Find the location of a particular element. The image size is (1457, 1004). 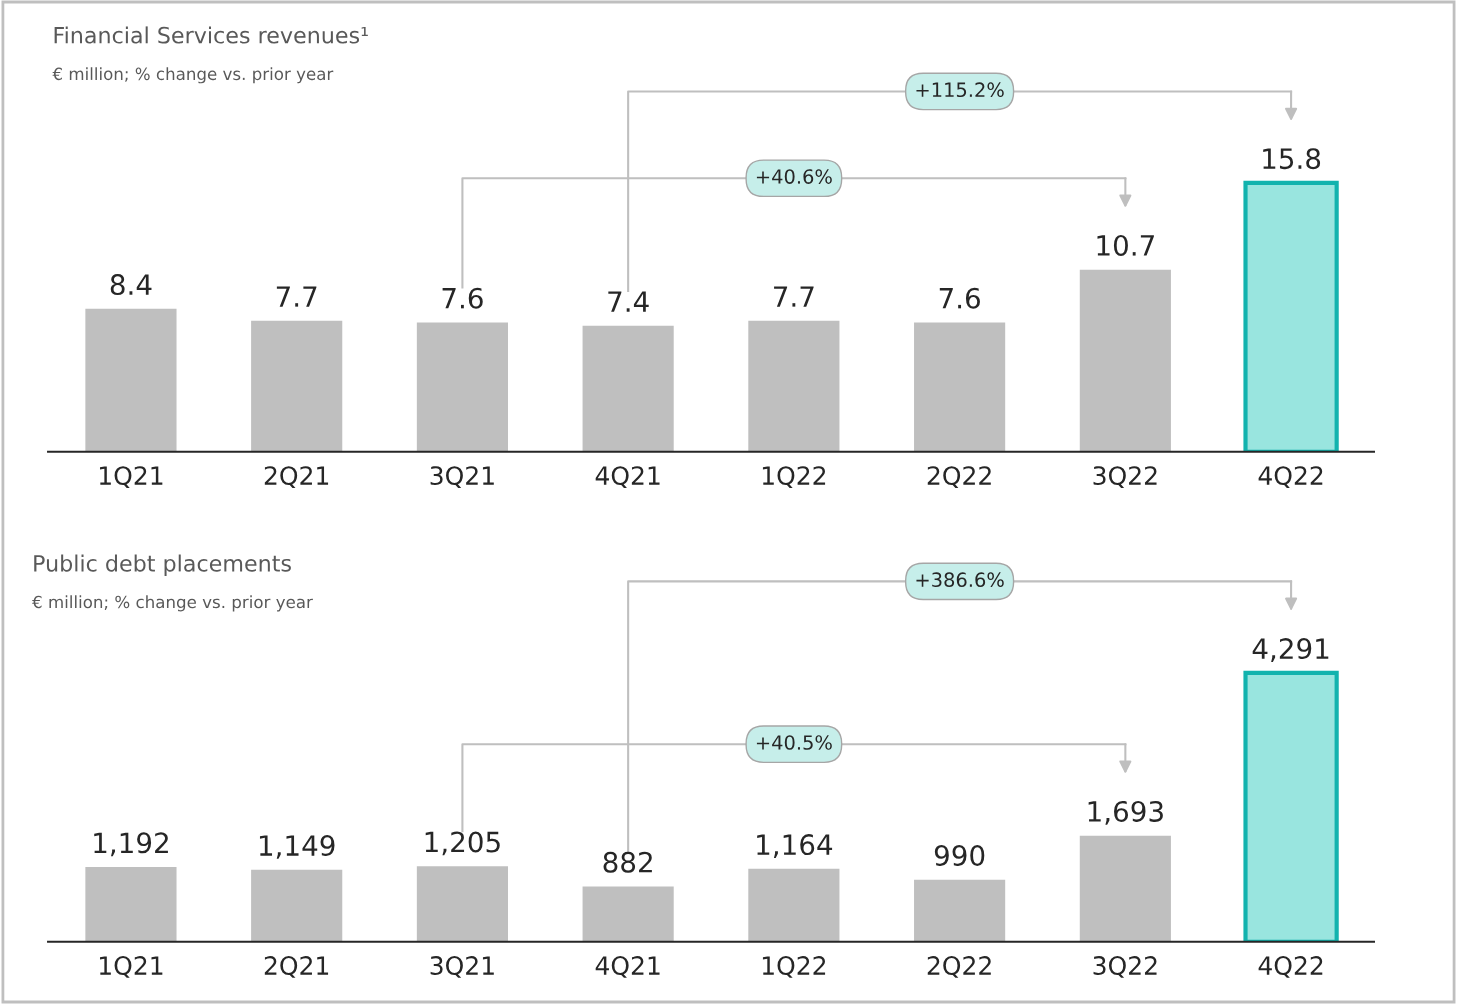

text: +115.2% is located at coordinates (960, 90).